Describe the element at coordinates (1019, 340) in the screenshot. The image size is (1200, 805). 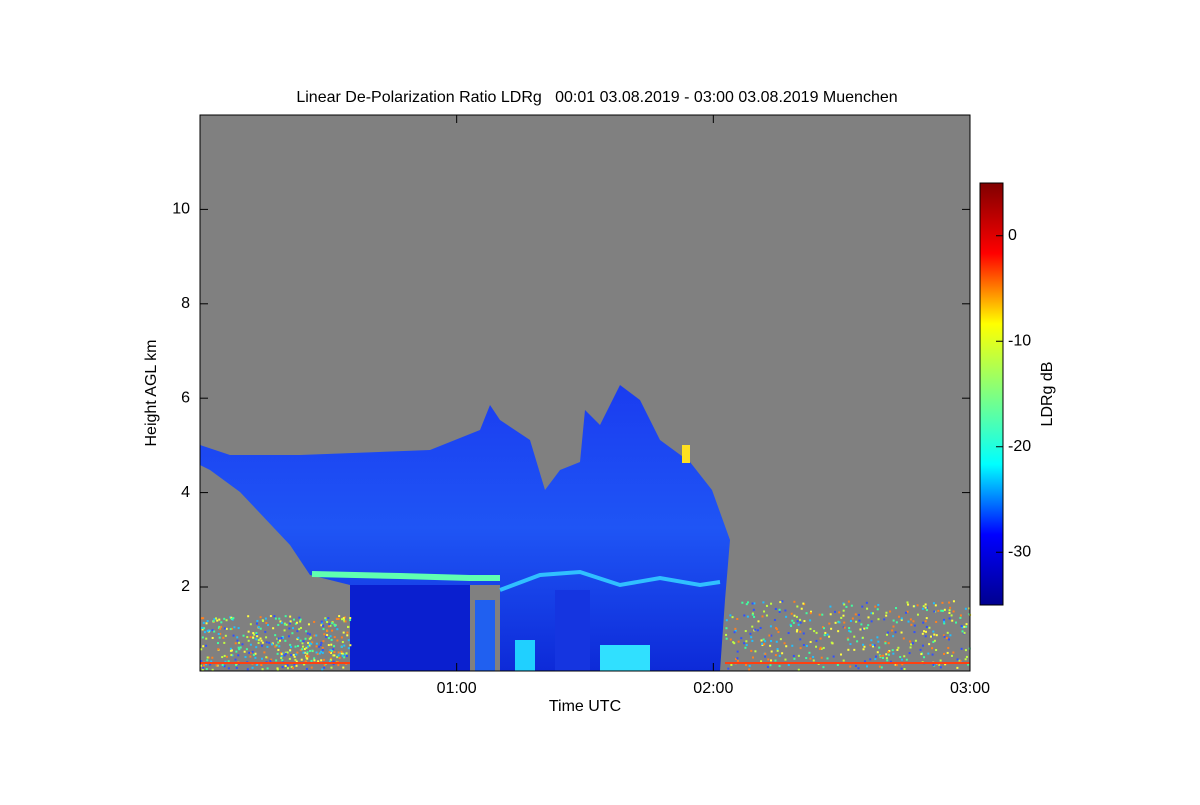
I see `colorbar-tick-label: -10` at that location.